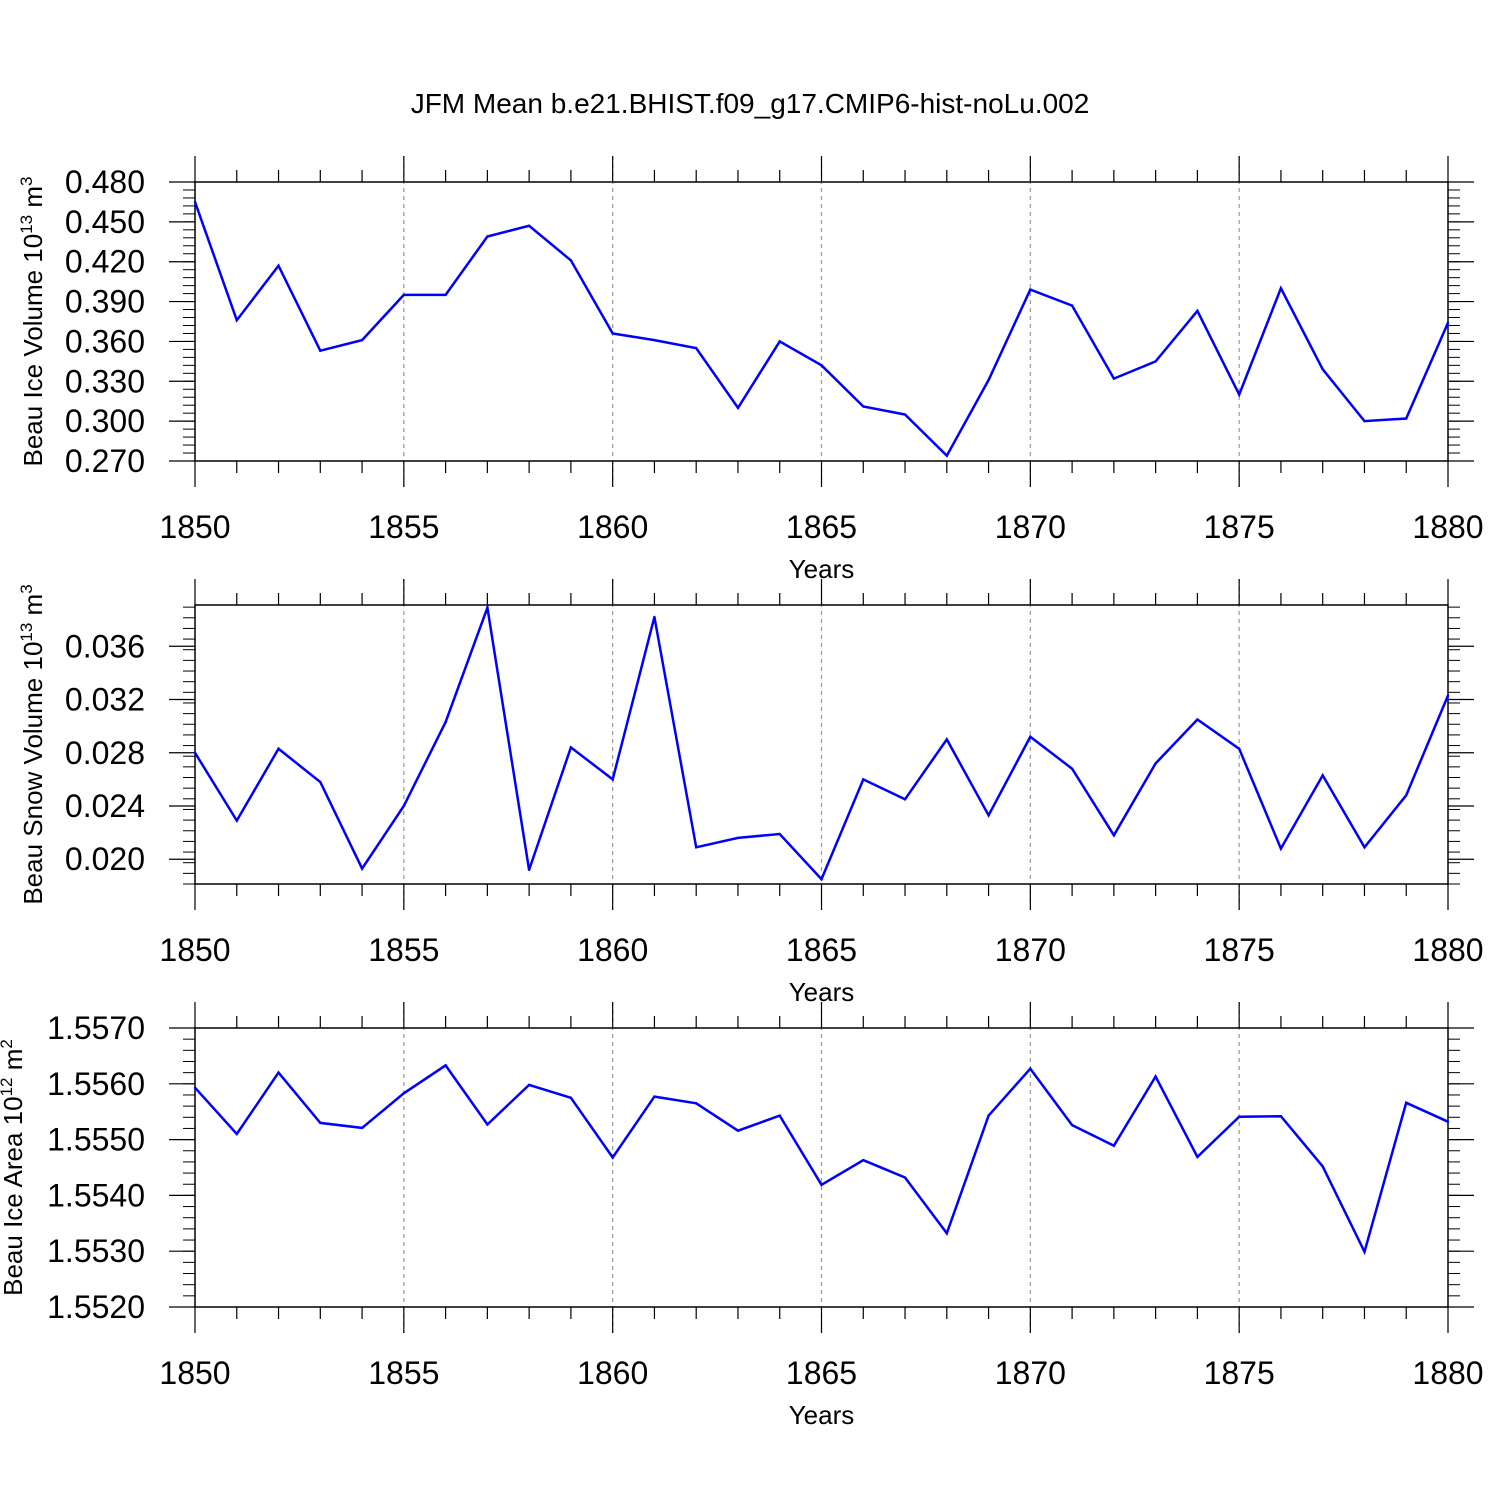 This screenshot has width=1500, height=1500. What do you see at coordinates (105, 753) in the screenshot?
I see `y-tick-label: 0.028` at bounding box center [105, 753].